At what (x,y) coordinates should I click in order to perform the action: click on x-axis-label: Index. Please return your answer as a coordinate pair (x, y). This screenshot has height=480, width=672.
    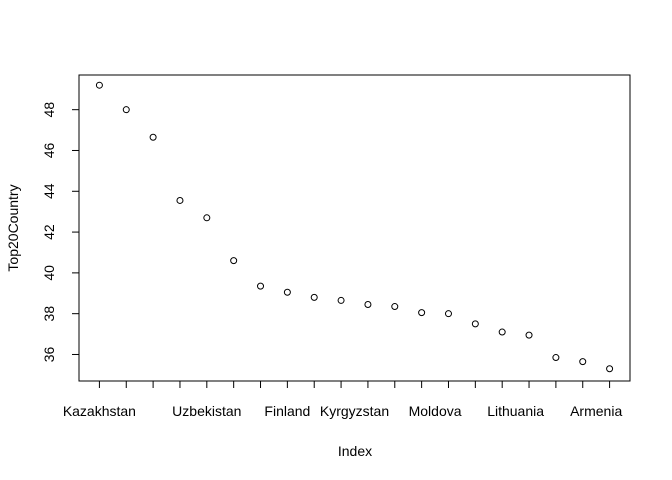
    Looking at the image, I should click on (355, 451).